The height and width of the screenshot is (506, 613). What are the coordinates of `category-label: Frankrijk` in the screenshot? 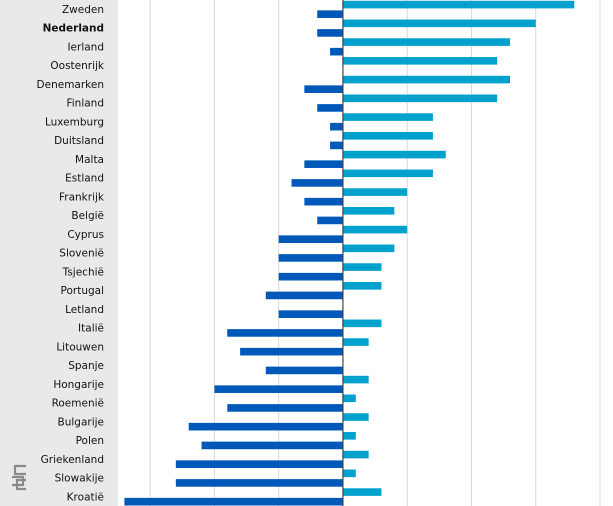 It's located at (82, 197).